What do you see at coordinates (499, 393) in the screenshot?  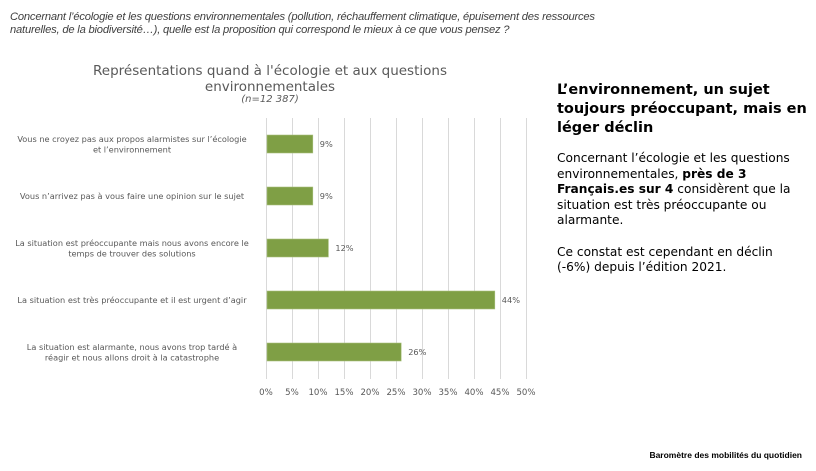 I see `x-tick-label: 45%` at bounding box center [499, 393].